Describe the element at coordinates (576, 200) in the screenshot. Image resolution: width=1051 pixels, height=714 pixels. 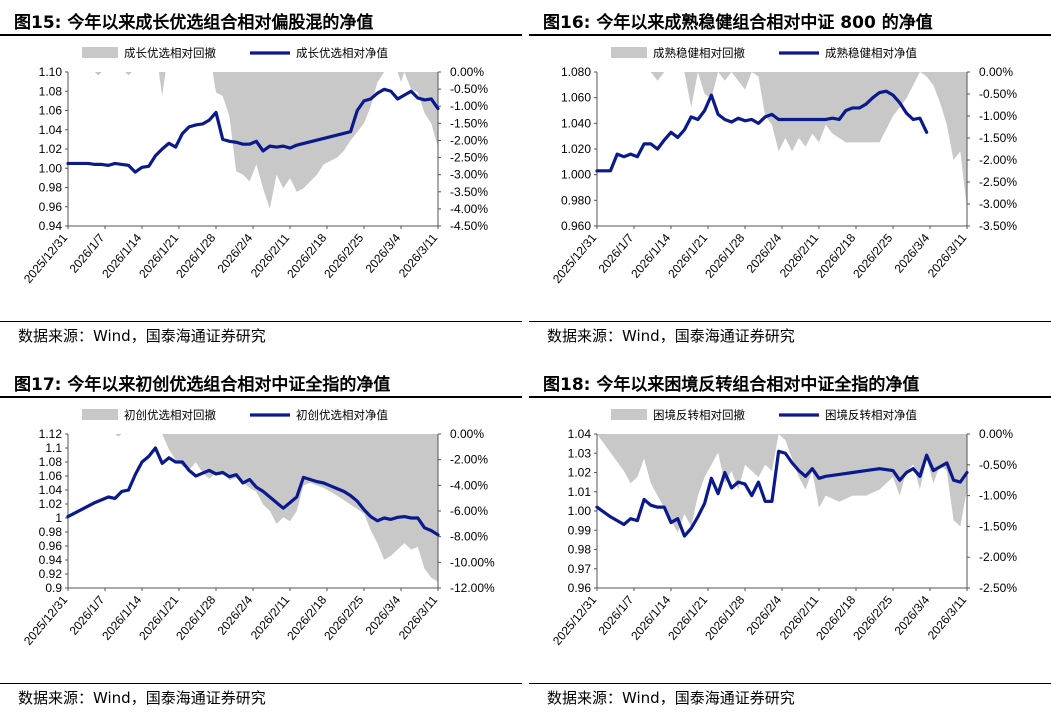
I see `y-left-tick-label: 0.980` at that location.